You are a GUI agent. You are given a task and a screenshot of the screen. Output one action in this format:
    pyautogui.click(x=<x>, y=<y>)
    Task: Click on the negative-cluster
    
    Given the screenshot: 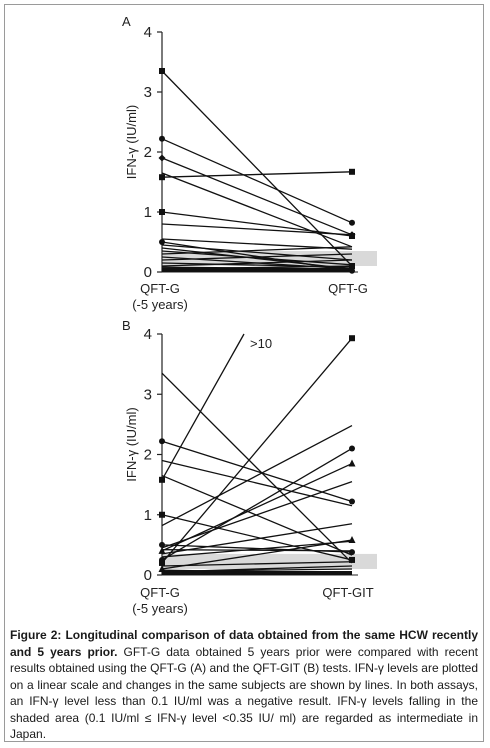 What is the action you would take?
    pyautogui.click(x=257, y=270)
    